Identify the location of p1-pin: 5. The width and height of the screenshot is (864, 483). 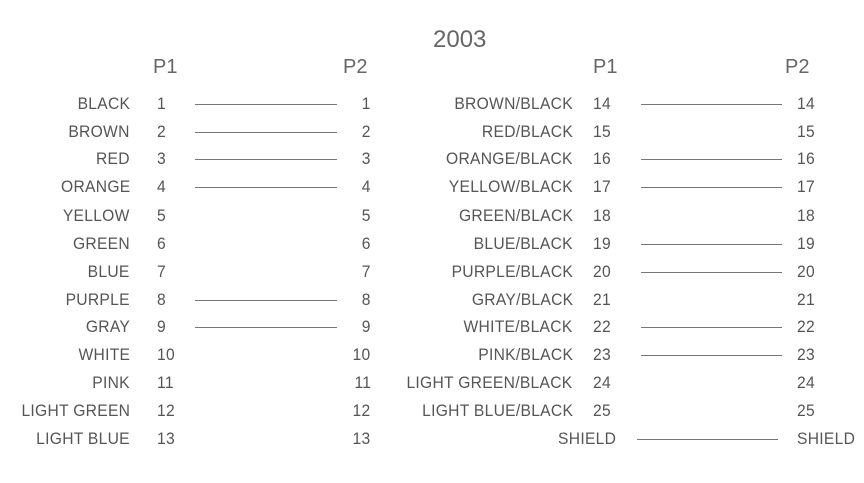
(161, 215).